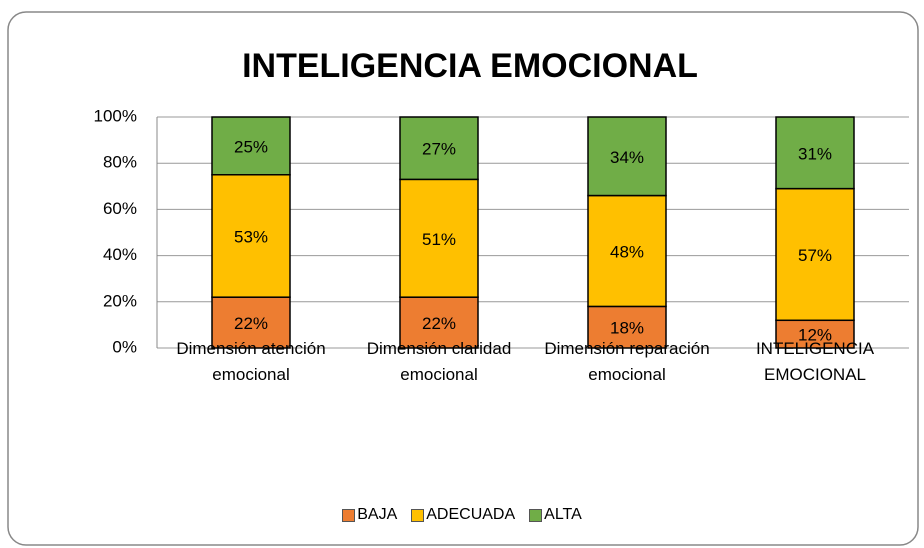 The image size is (924, 548). I want to click on x-tick-label: Dimensión atención emocional, so click(251, 361).